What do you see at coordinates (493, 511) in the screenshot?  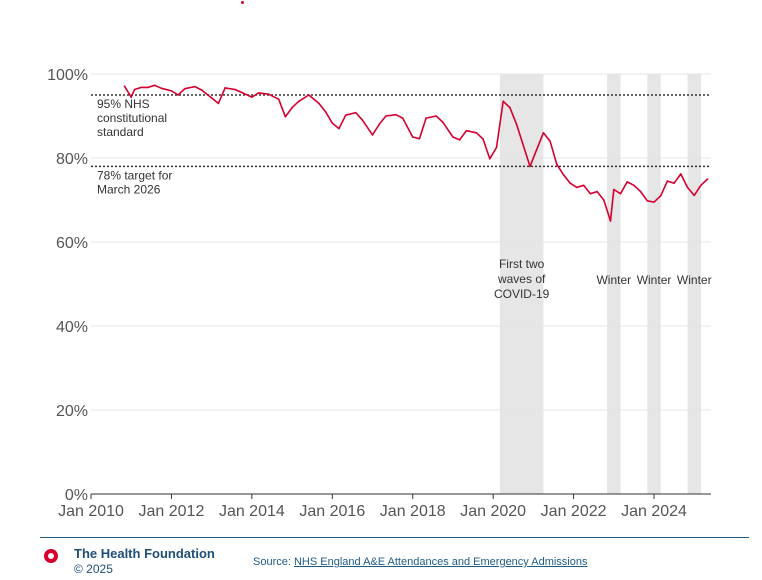 I see `x-tick-label-5: Jan 2020` at bounding box center [493, 511].